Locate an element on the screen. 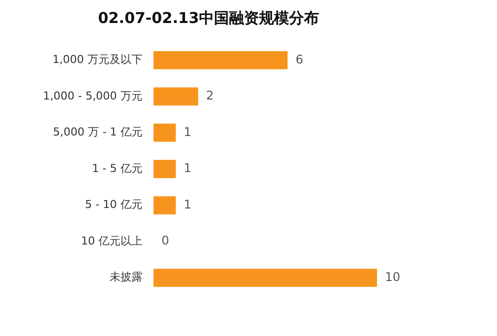  chart-title: 02.07-02.13中国融资规模分布 is located at coordinates (209, 17).